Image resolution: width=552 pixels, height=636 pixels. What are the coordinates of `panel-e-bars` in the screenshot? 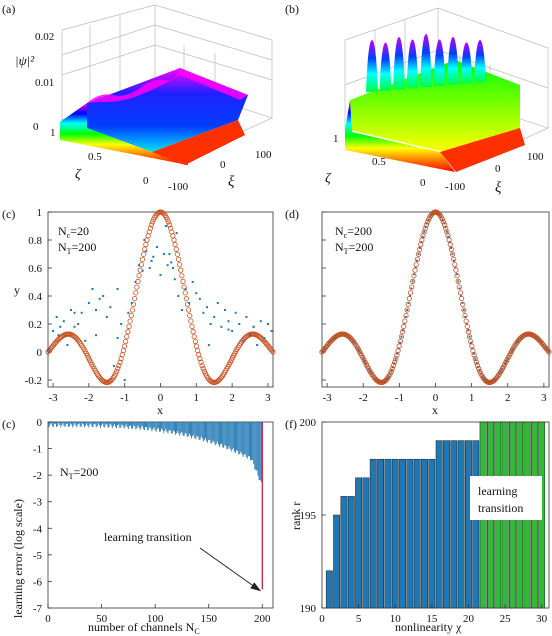 It's located at (155, 506).